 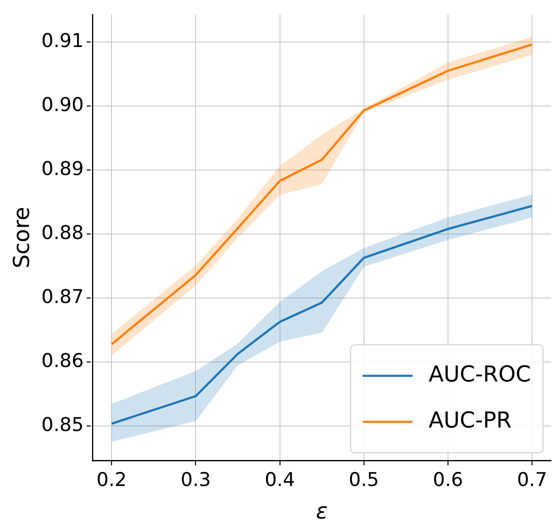 I want to click on y-tick-label: 0.86, so click(x=62, y=361).